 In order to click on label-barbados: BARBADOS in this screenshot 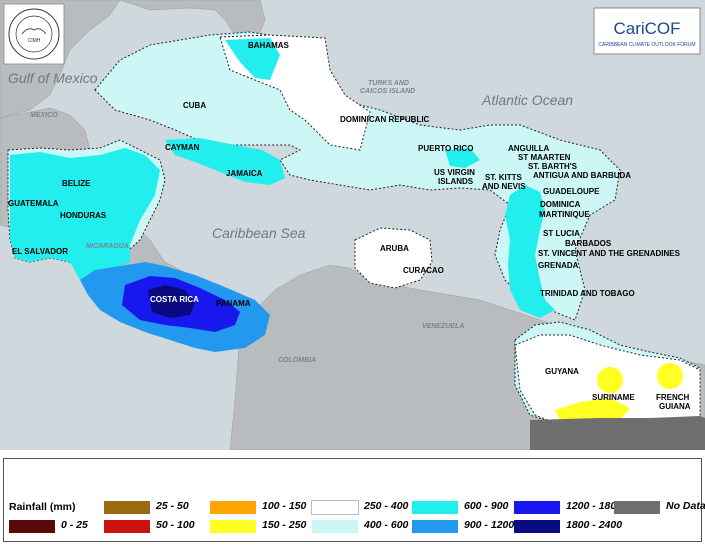, I will do `click(588, 243)`.